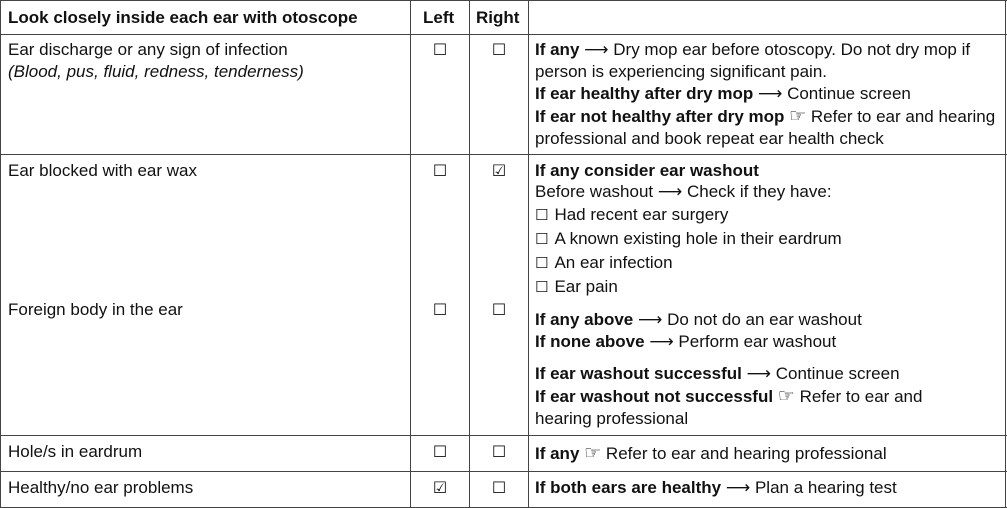 This screenshot has width=1007, height=508. Describe the element at coordinates (156, 71) in the screenshot. I see `row-sublabel: (Blood, pus, fluid, redness, tenderness)` at that location.